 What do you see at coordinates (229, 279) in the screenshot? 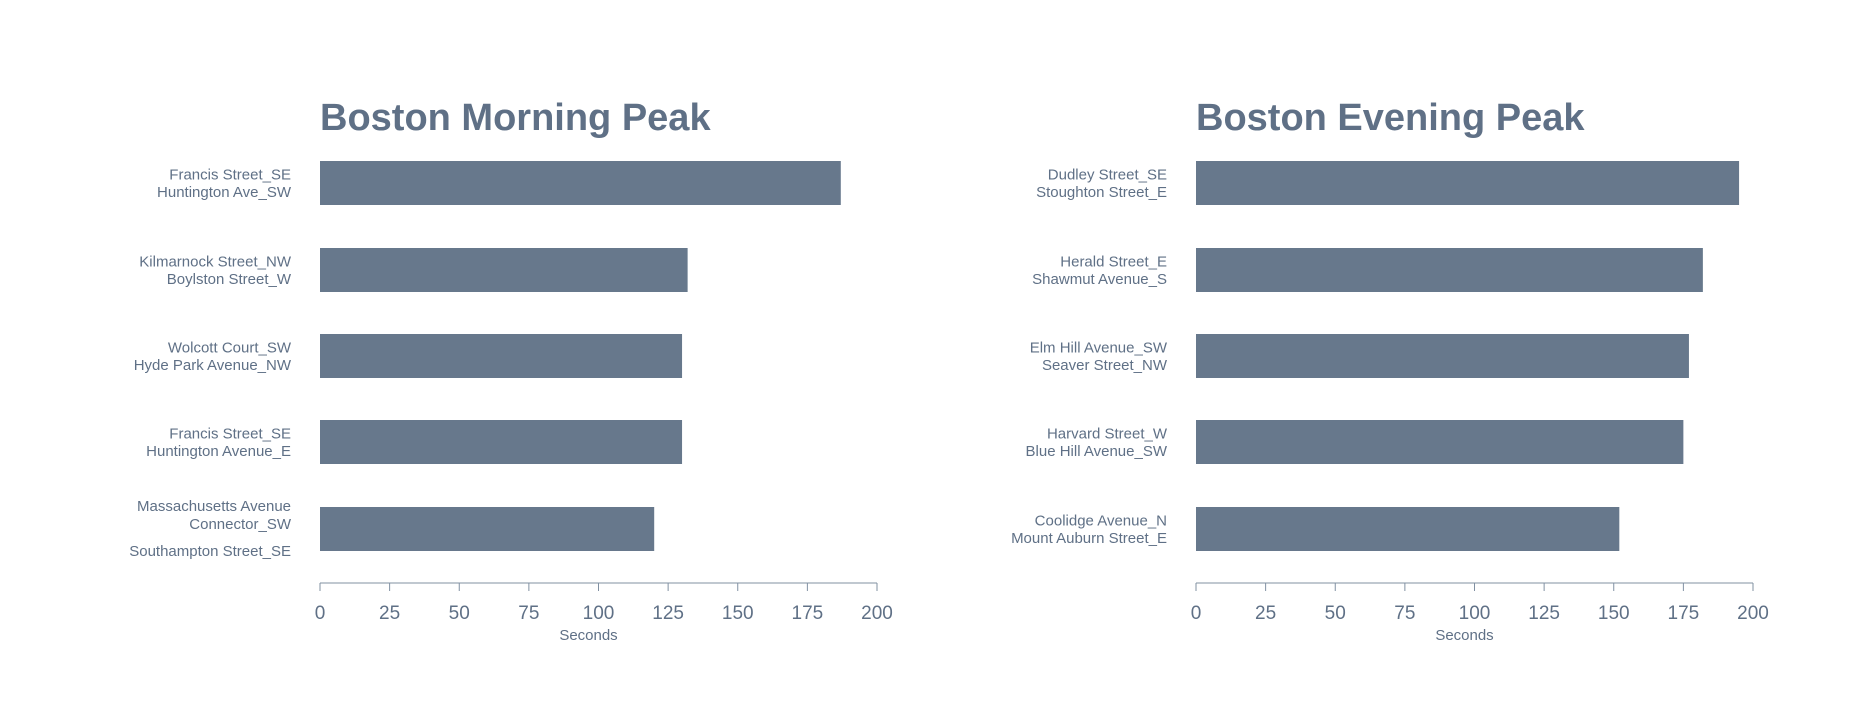
I see `category-label: Boylston Street_W` at bounding box center [229, 279].